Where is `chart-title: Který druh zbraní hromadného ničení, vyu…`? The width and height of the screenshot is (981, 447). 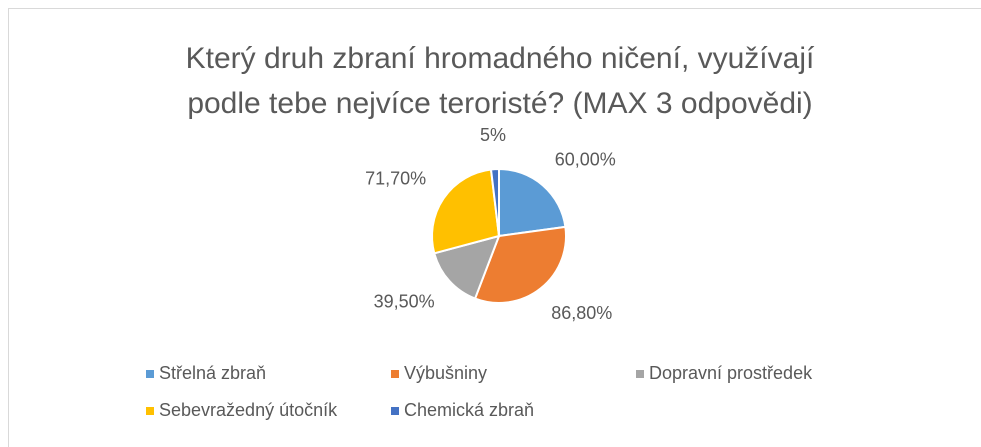
chart-title: Který druh zbraní hromadného ničení, vyu… is located at coordinates (500, 58).